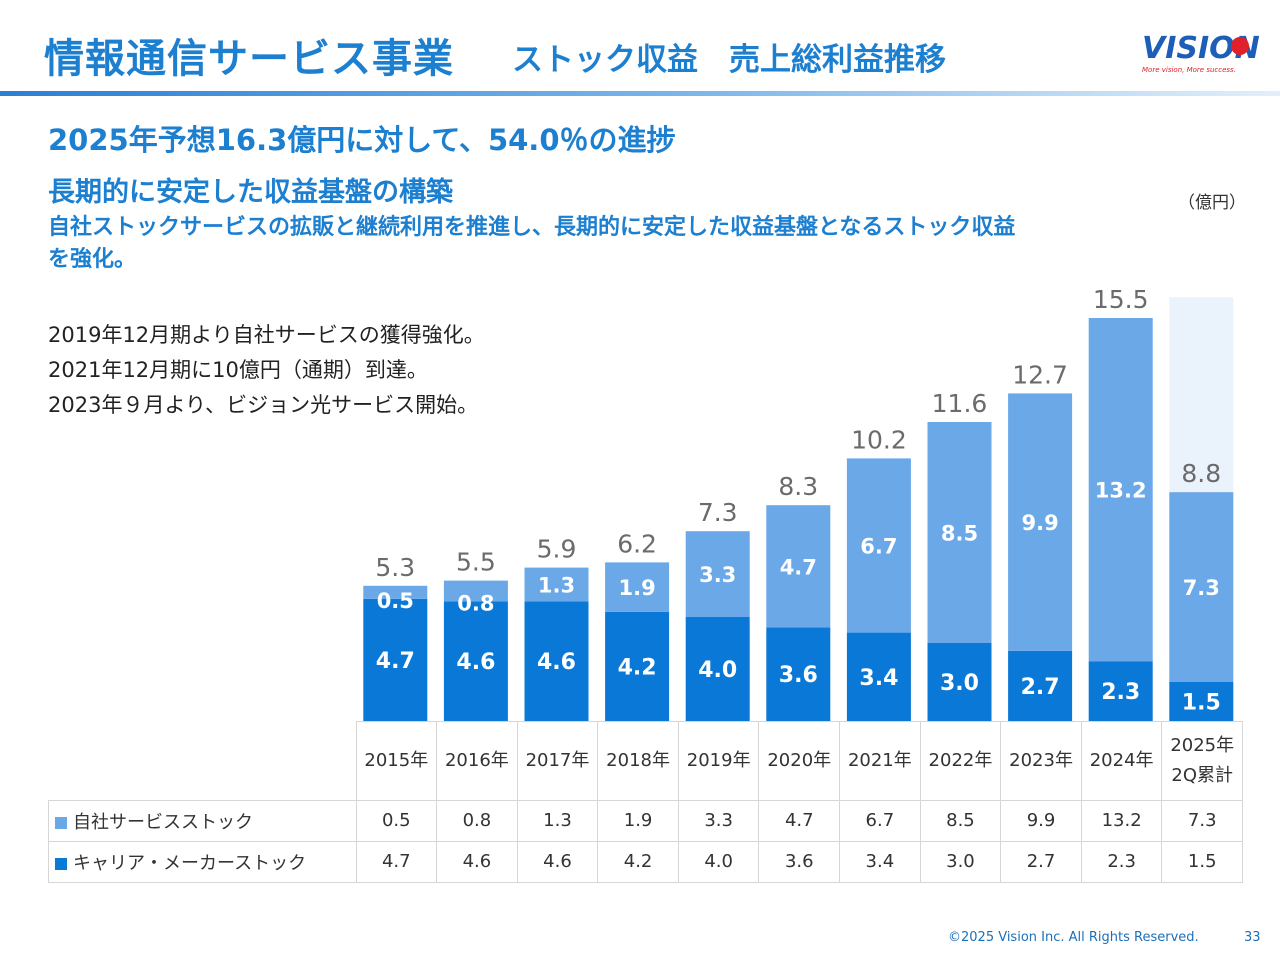  What do you see at coordinates (880, 820) in the screenshot?
I see `table-cell: 6.7` at bounding box center [880, 820].